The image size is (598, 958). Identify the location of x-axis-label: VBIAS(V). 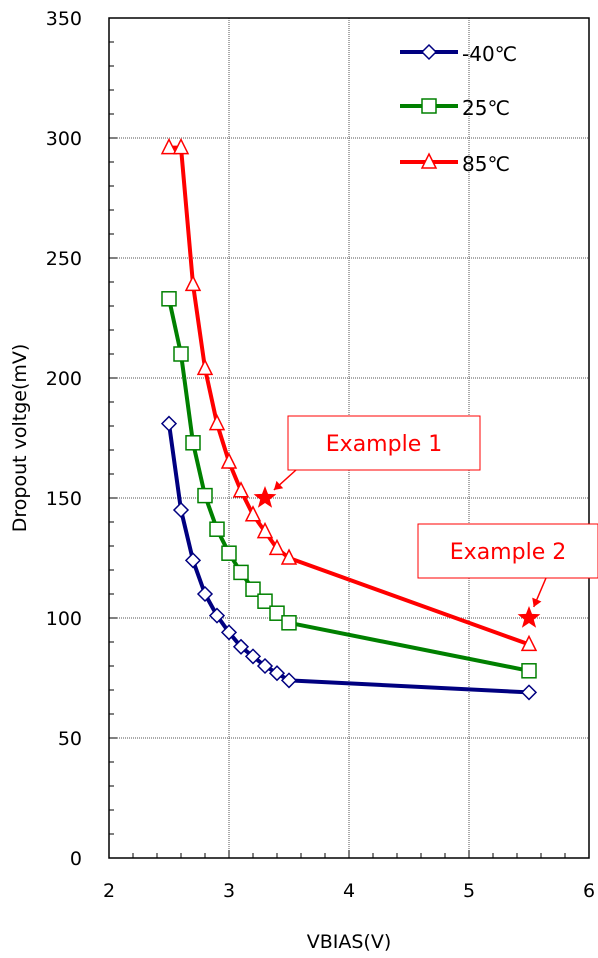
(349, 942).